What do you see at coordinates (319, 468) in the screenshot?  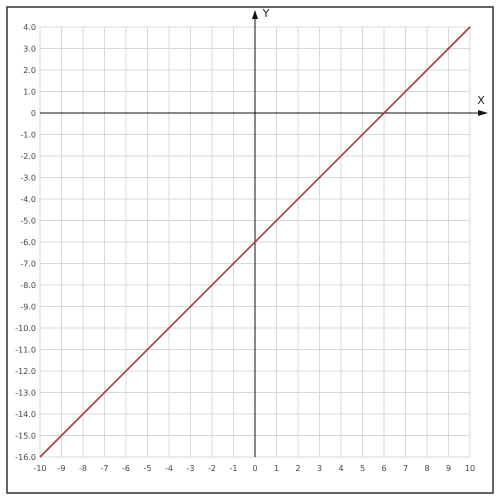 I see `x-tick-label: 3` at bounding box center [319, 468].